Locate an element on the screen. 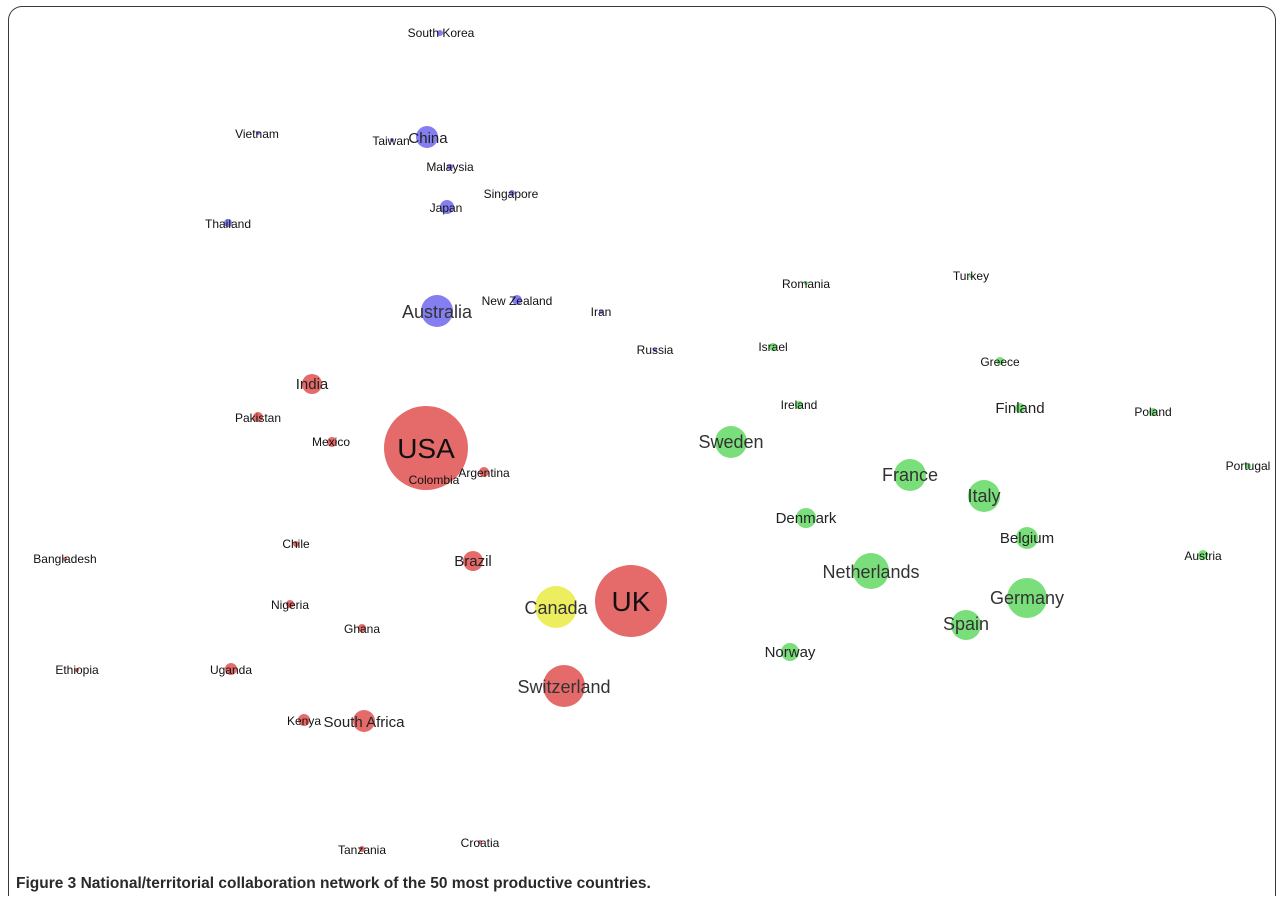  node-circle-mexico is located at coordinates (332, 442).